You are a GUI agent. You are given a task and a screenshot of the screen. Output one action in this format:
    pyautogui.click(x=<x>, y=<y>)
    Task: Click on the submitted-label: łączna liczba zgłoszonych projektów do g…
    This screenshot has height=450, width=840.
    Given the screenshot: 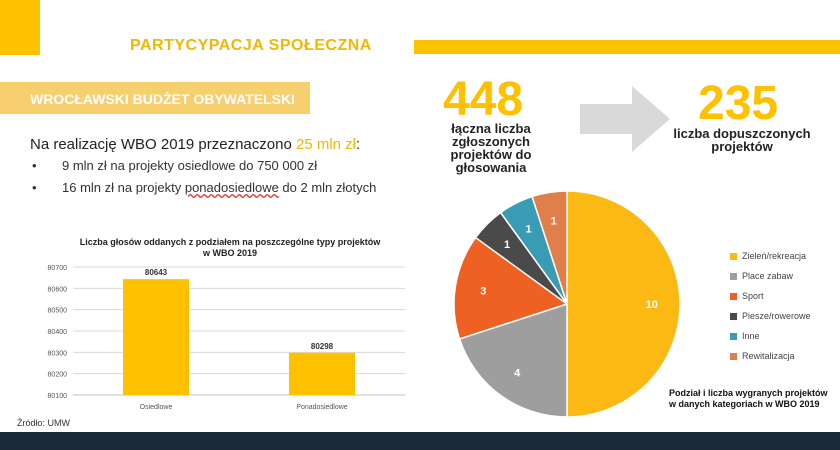 What is the action you would take?
    pyautogui.click(x=491, y=148)
    